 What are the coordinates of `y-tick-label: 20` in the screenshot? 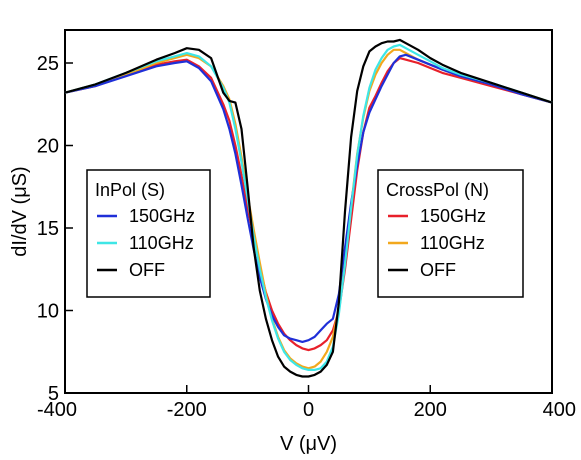 It's located at (48, 147).